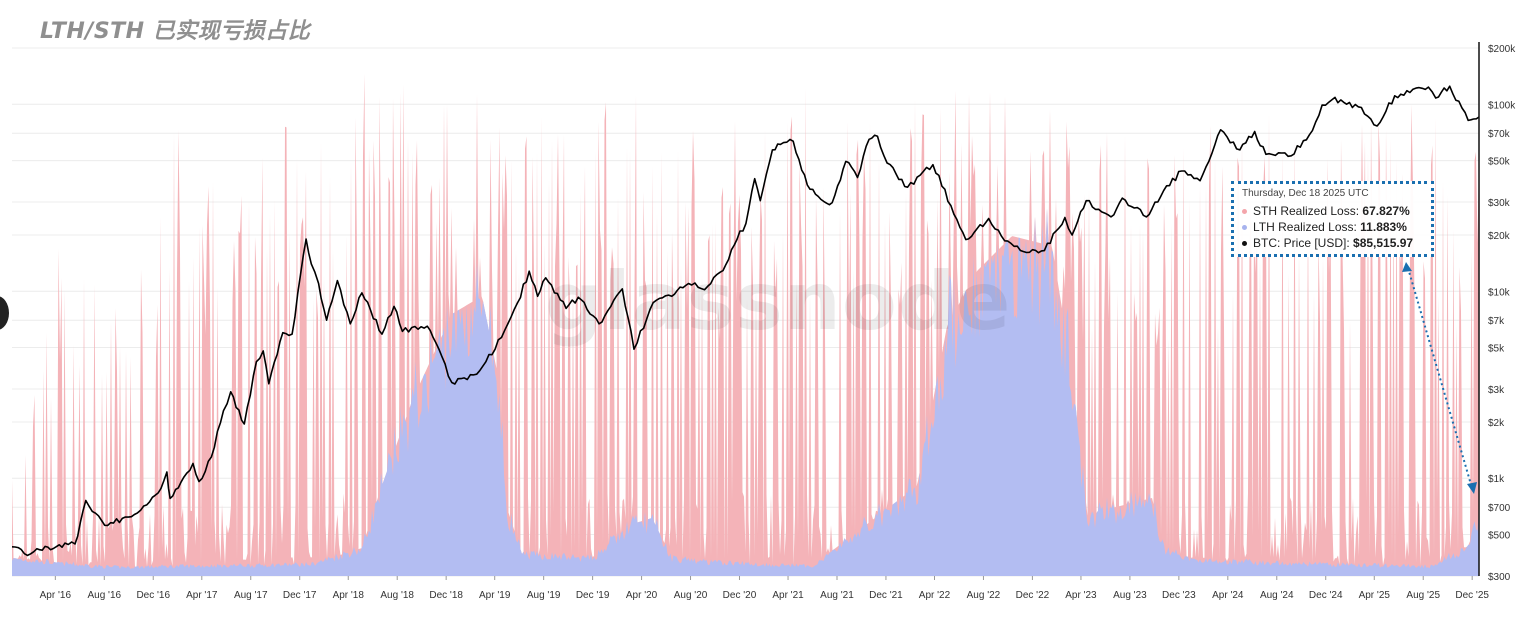 The image size is (1517, 625). What do you see at coordinates (1472, 595) in the screenshot?
I see `x-tick-label: Dec '25` at bounding box center [1472, 595].